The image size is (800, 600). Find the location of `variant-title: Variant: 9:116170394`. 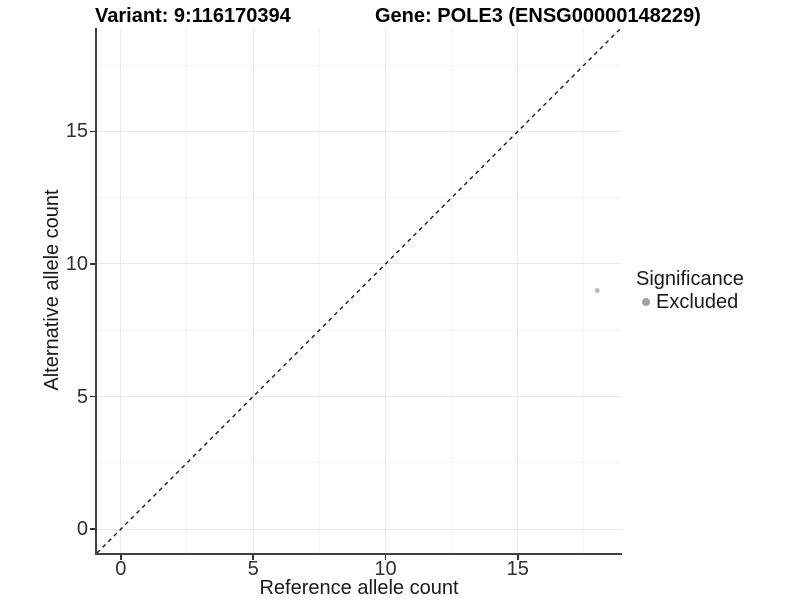

variant-title: Variant: 9:116170394 is located at coordinates (193, 16).